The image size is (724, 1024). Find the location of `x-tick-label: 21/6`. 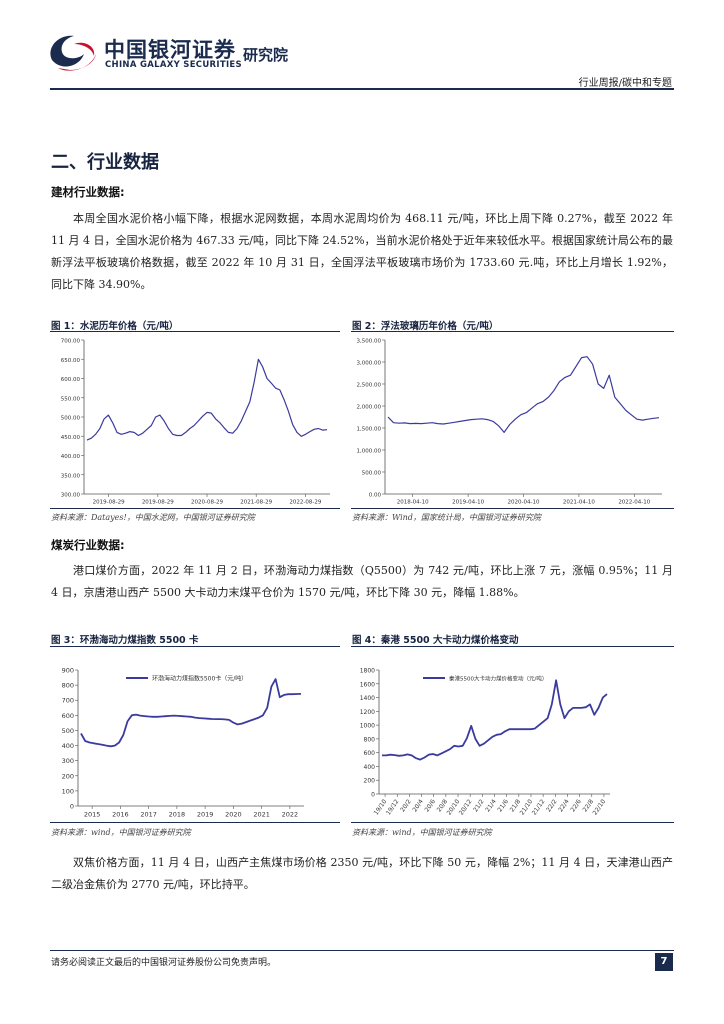

x-tick-label: 21/6 is located at coordinates (503, 805).